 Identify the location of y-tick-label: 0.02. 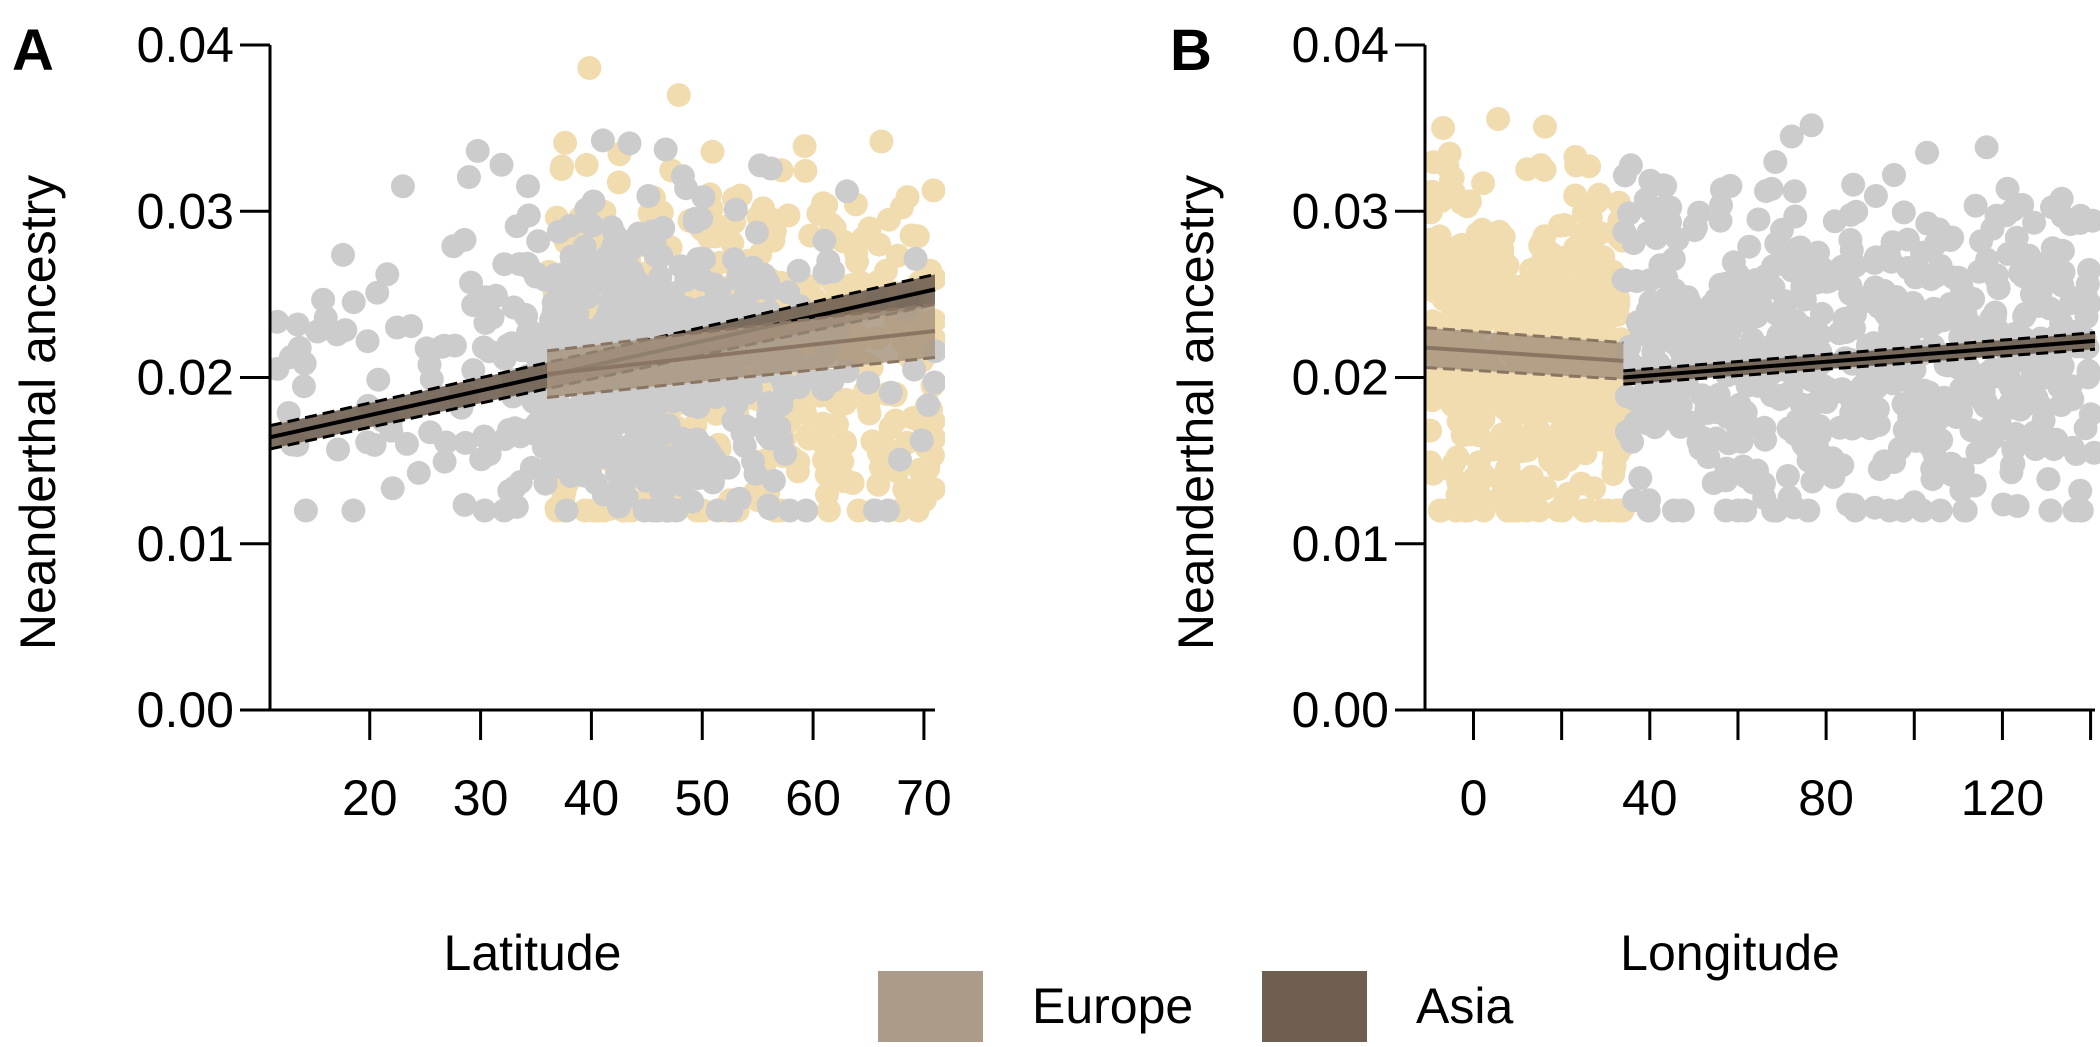
(1340, 378).